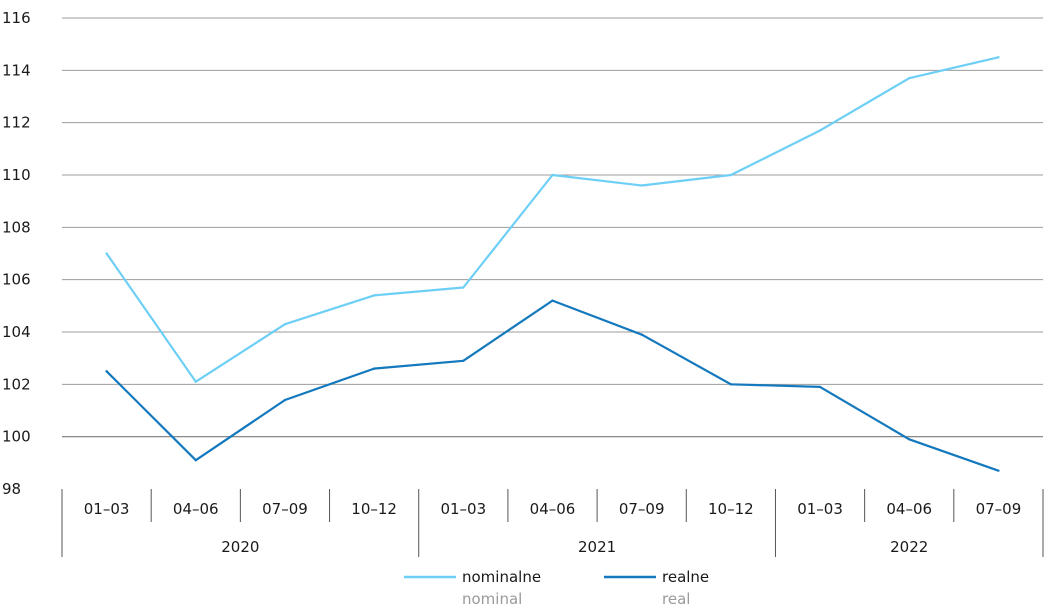 This screenshot has height=610, width=1060. What do you see at coordinates (16, 280) in the screenshot?
I see `y-tick-label: 106` at bounding box center [16, 280].